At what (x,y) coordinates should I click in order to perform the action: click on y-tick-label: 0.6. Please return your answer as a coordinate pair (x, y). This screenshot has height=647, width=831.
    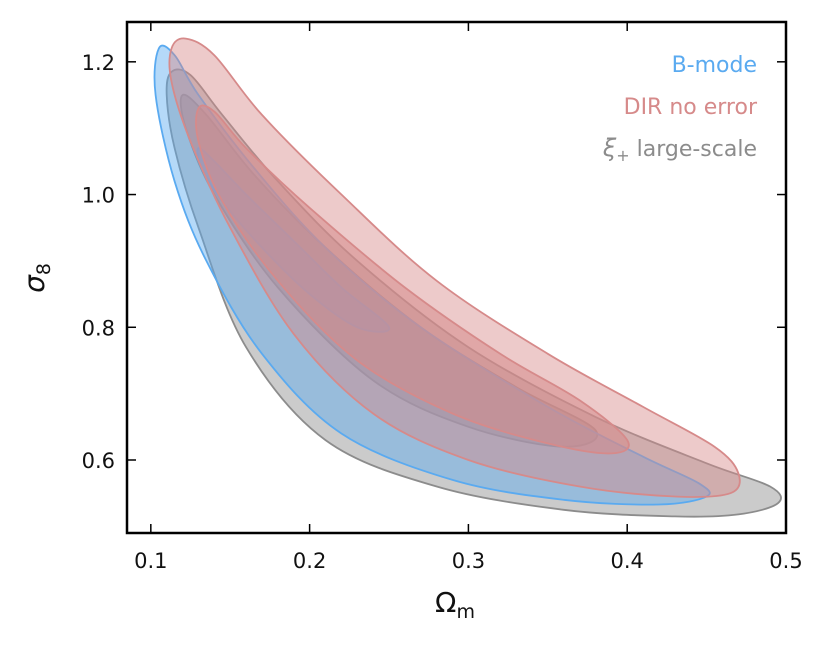
    Looking at the image, I should click on (98, 461).